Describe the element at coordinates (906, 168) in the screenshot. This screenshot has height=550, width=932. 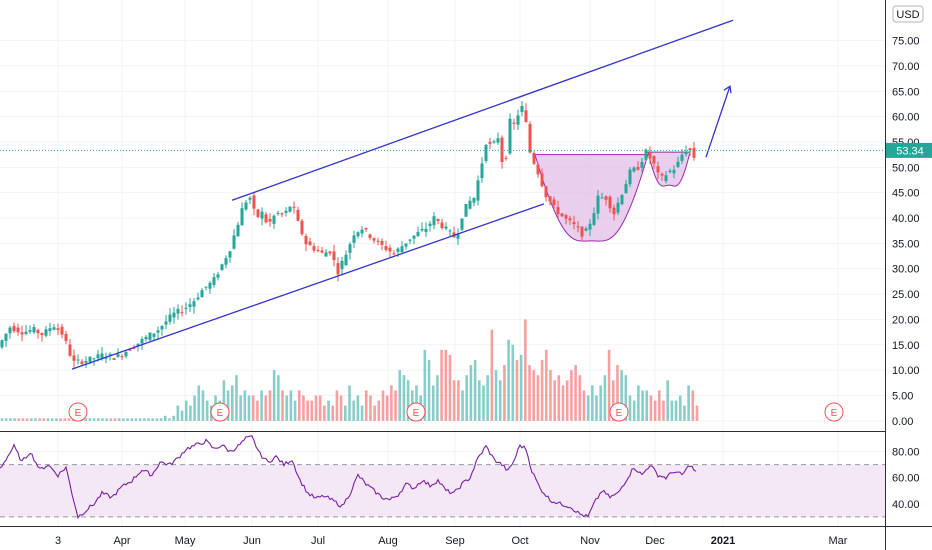
I see `price-tick-label: 50.00` at that location.